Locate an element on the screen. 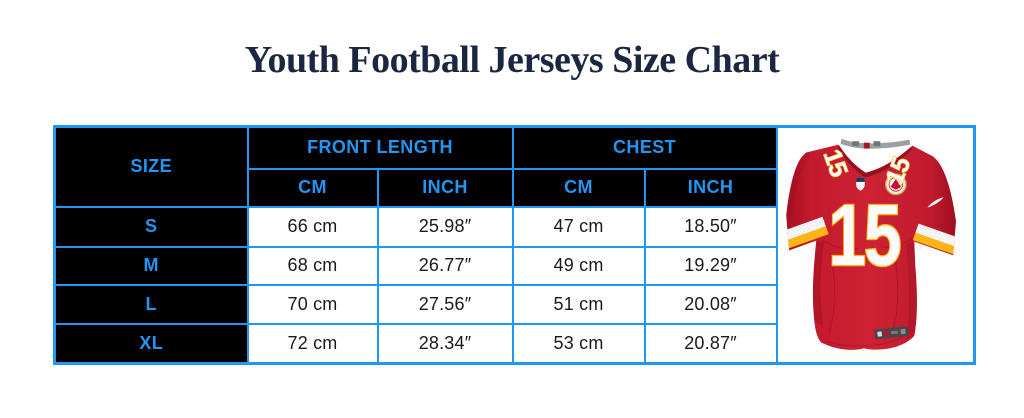 The image size is (1024, 418). header-front-cm: CM is located at coordinates (312, 187).